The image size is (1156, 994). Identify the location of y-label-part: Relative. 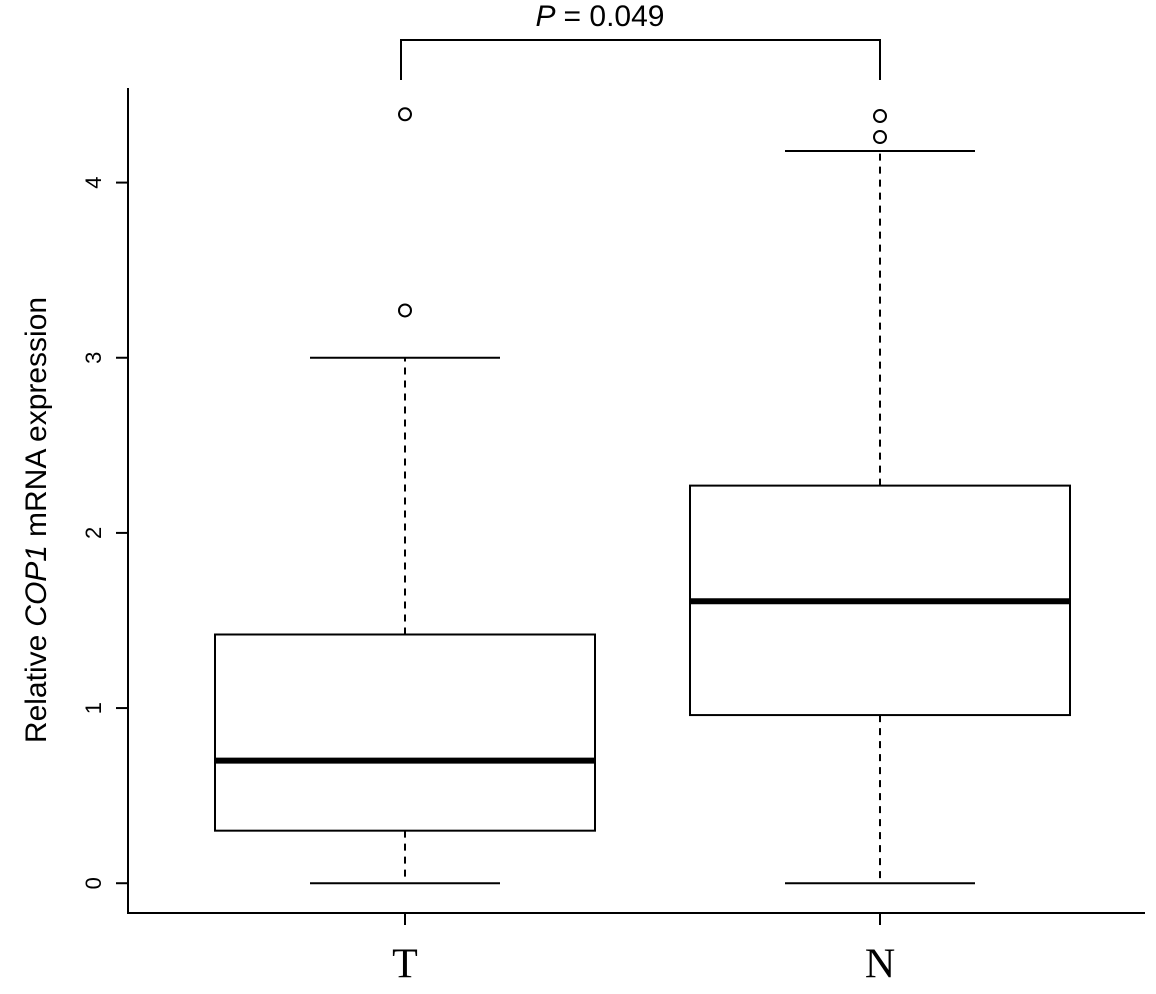
(36, 689).